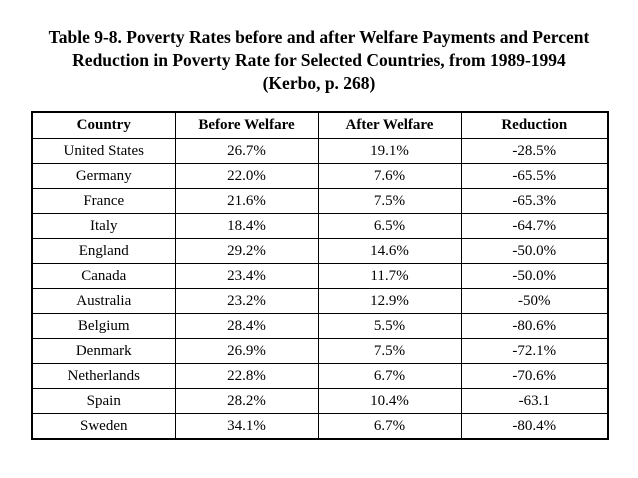 The image size is (638, 478). Describe the element at coordinates (534, 301) in the screenshot. I see `cell-reduction: -50%` at that location.